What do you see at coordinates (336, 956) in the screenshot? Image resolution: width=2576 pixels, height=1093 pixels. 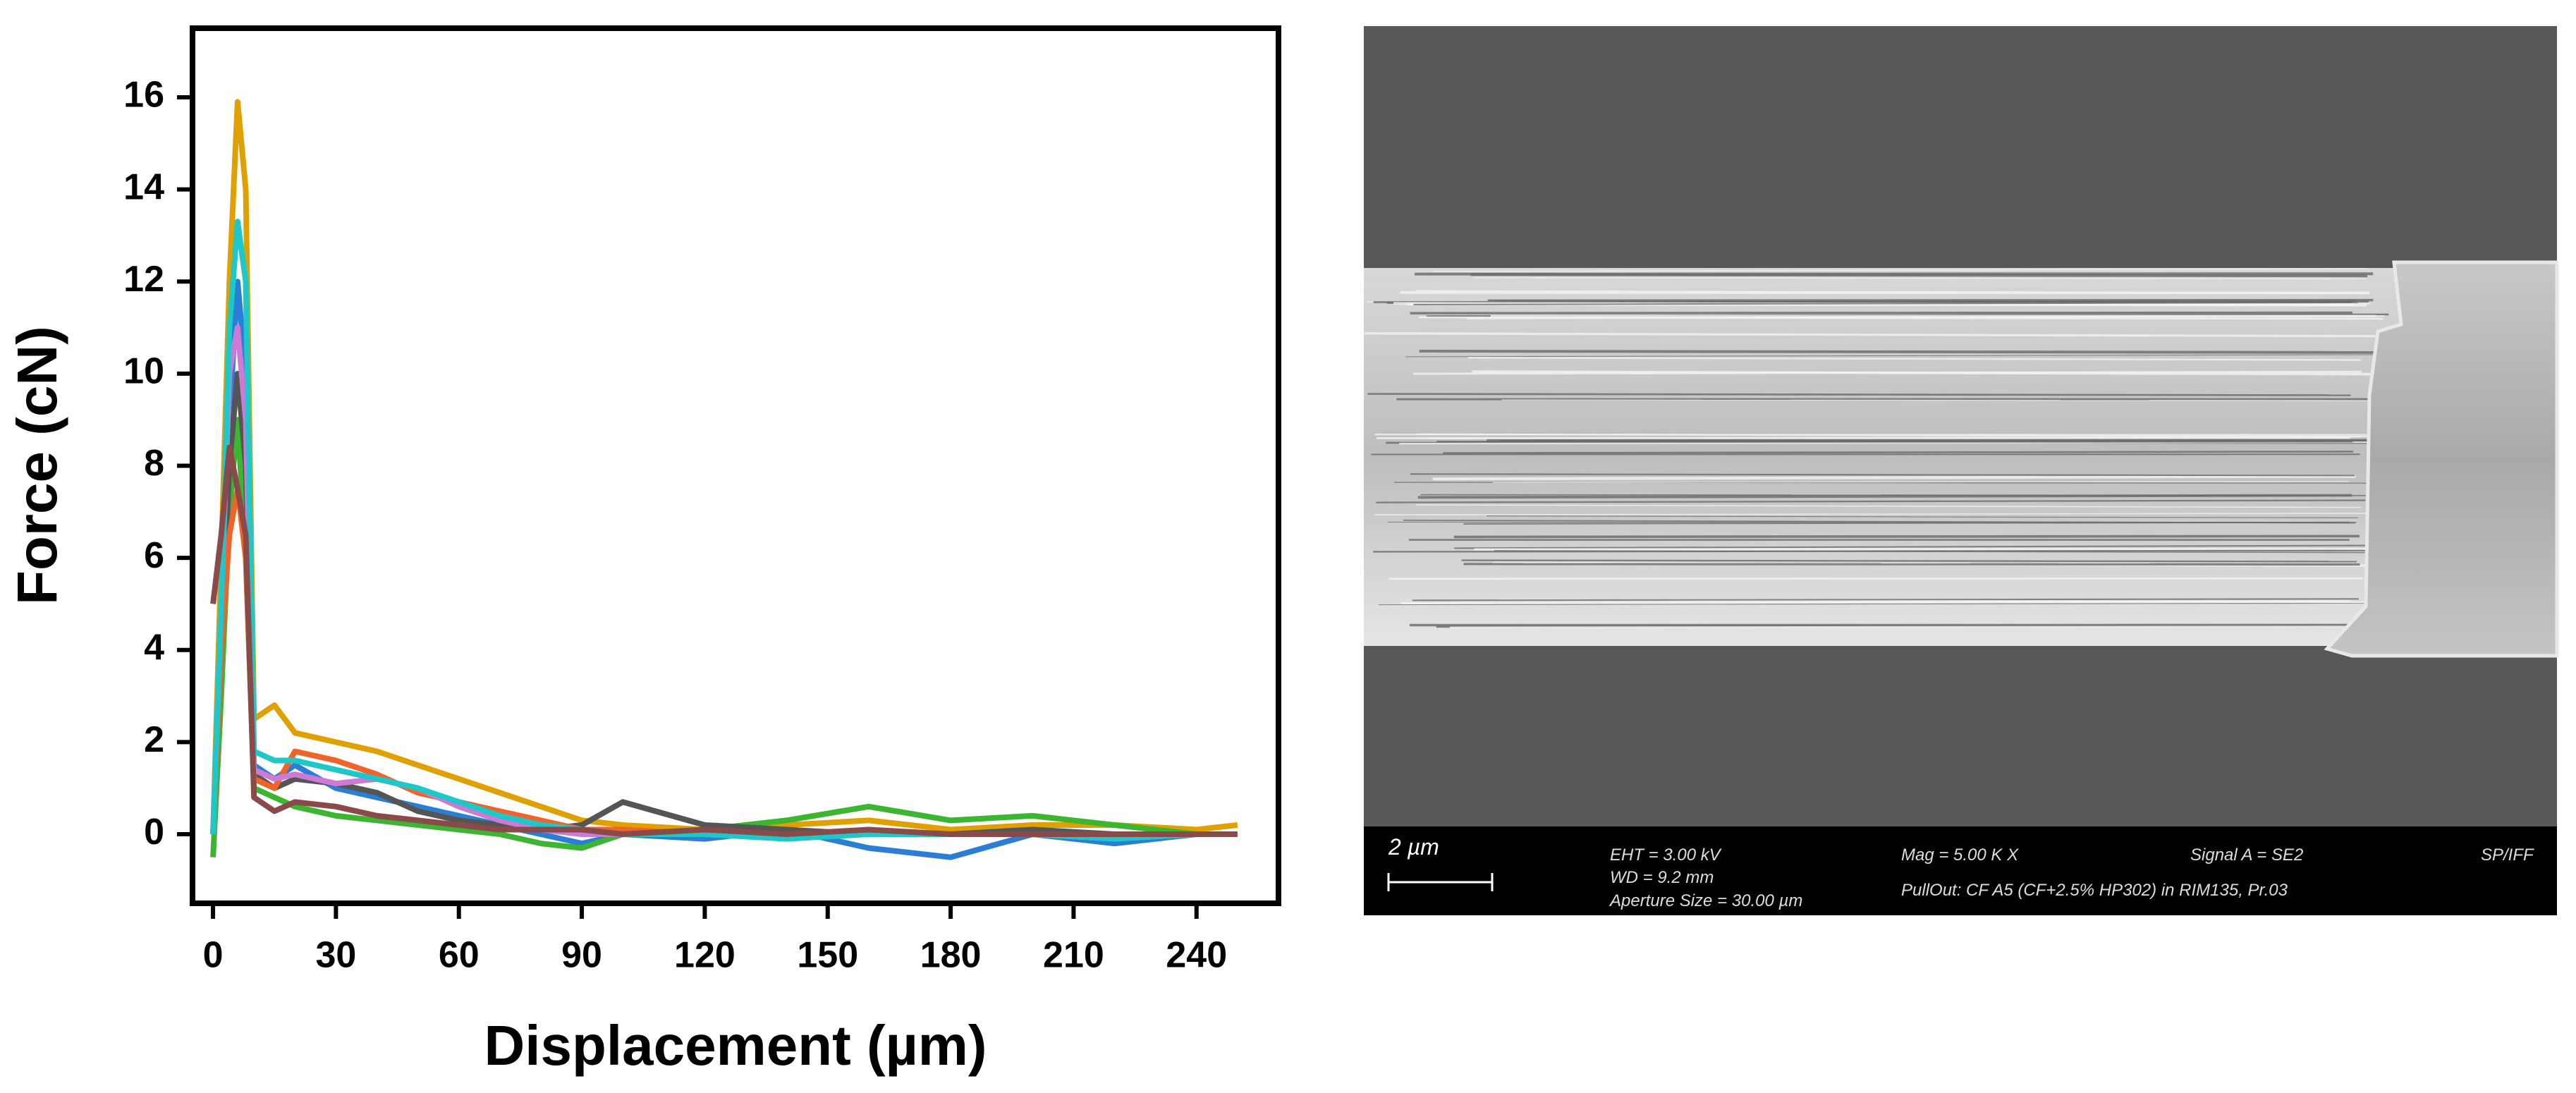 I see `x-tick-label: 30` at bounding box center [336, 956].